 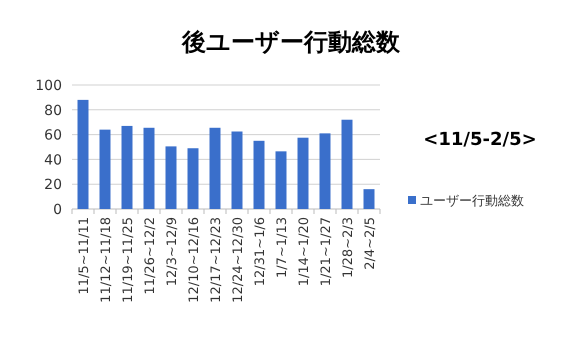 What do you see at coordinates (304, 251) in the screenshot?
I see `x-tick-label: 1/14~1/20` at bounding box center [304, 251].